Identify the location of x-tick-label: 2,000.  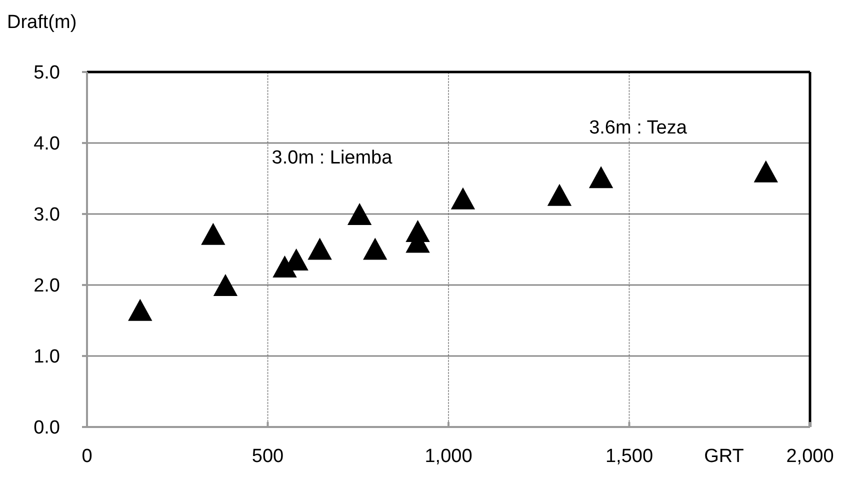
(810, 456).